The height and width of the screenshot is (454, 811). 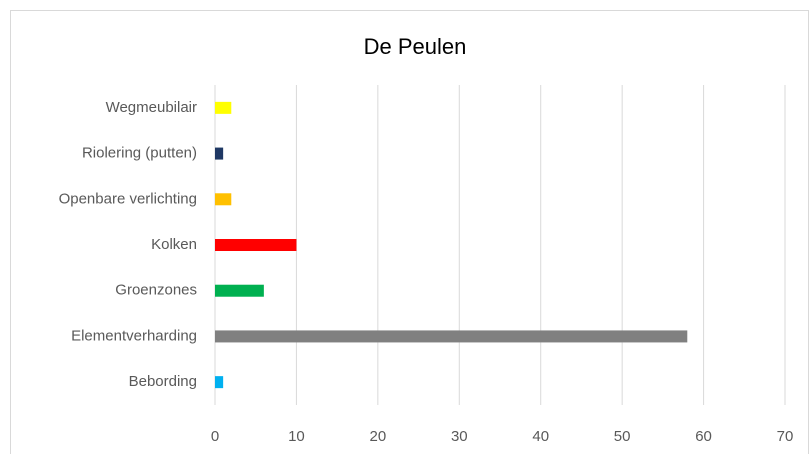 I want to click on x-tick-label: 60, so click(x=703, y=436).